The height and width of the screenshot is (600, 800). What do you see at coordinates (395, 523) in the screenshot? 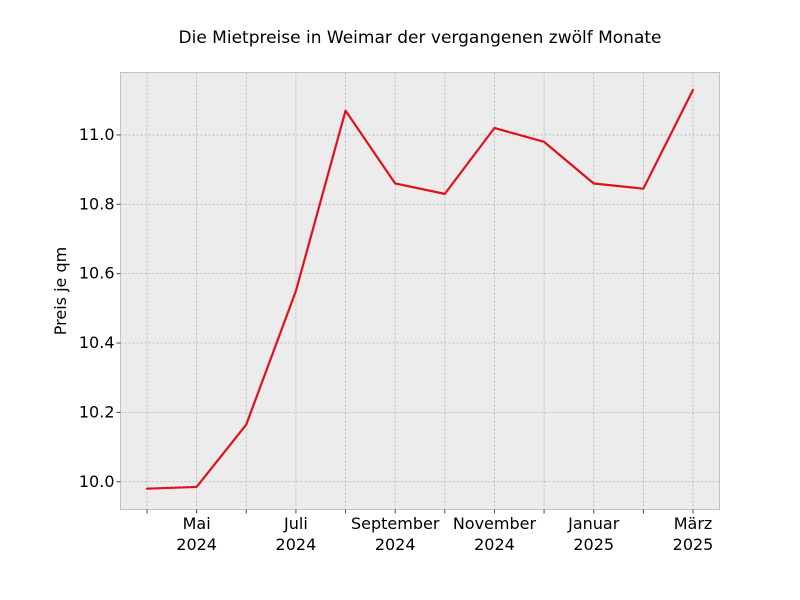
I see `x-tick-label: September` at bounding box center [395, 523].